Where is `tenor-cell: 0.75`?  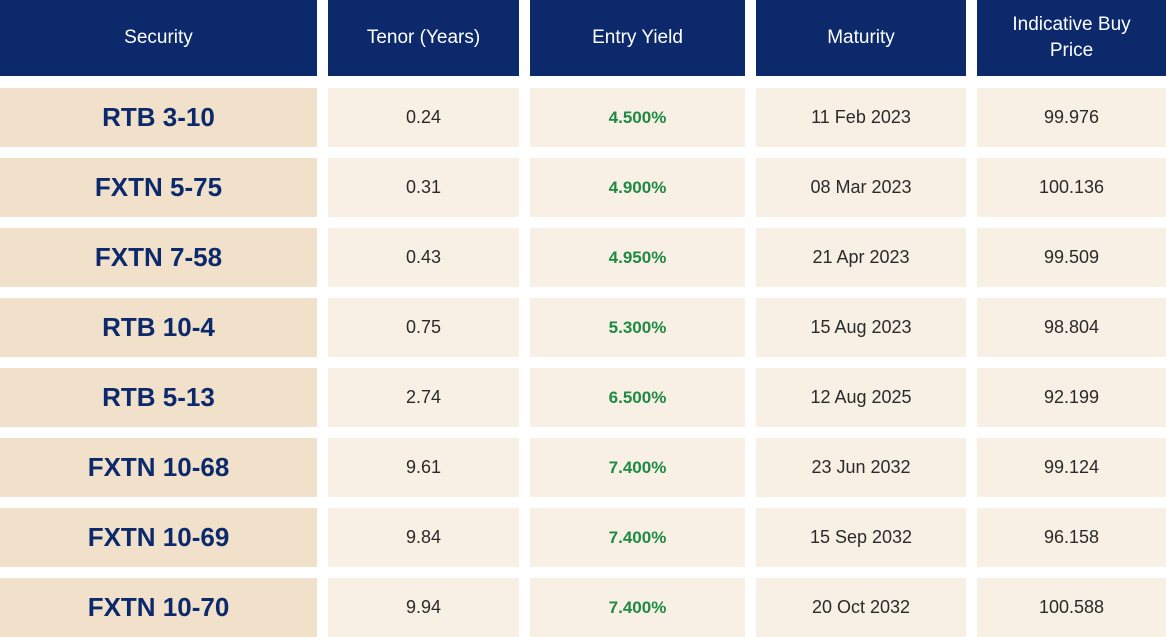
tenor-cell: 0.75 is located at coordinates (423, 327).